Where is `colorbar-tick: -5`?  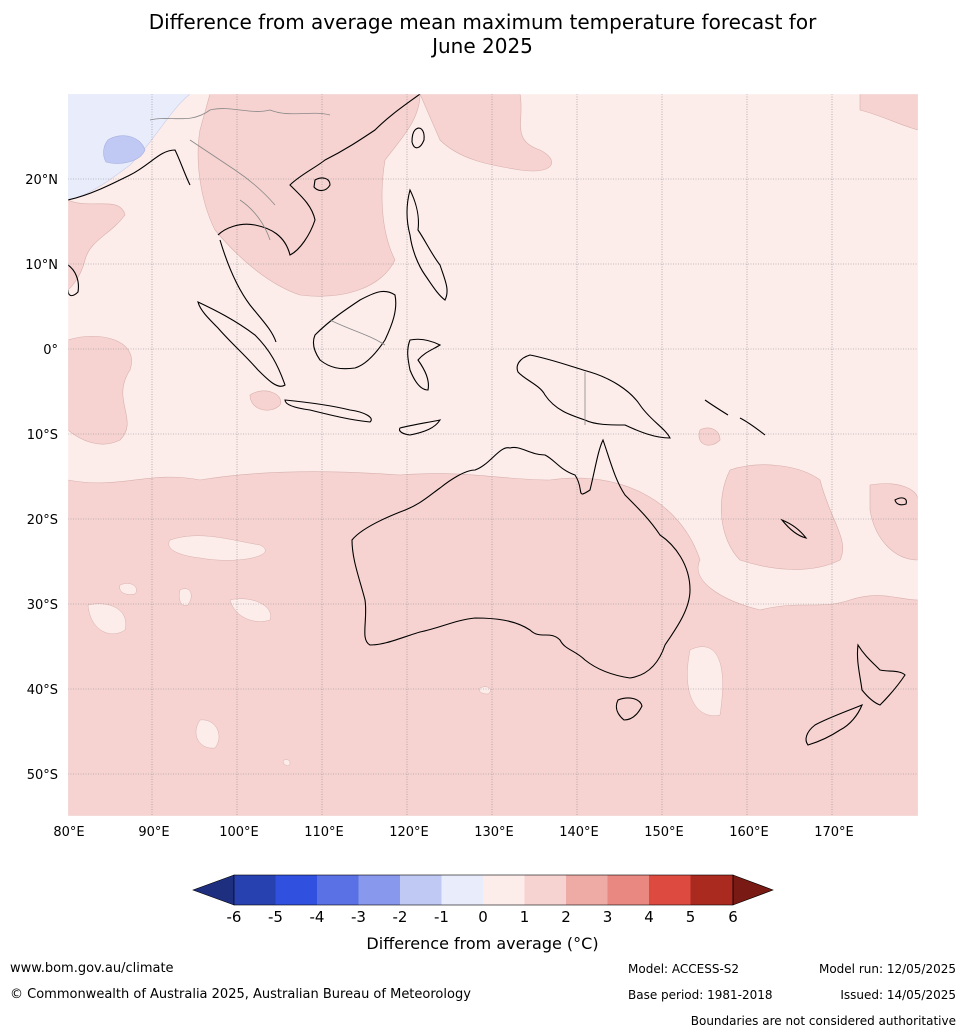 colorbar-tick: -5 is located at coordinates (275, 917).